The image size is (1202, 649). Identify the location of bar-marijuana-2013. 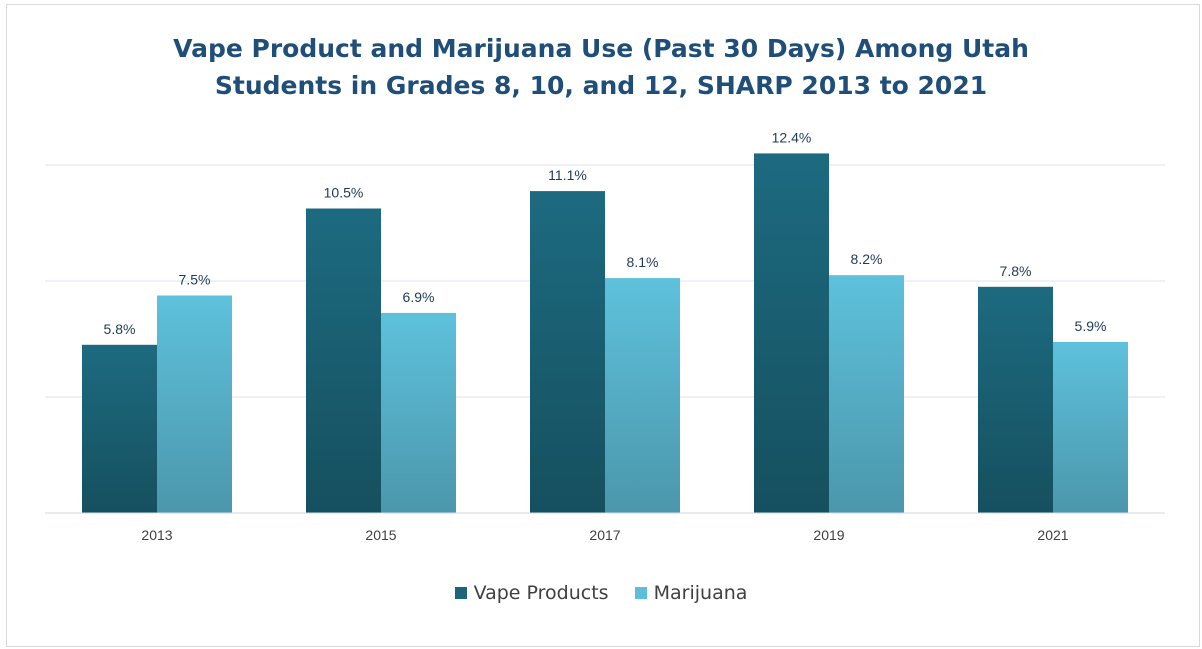
(194, 404).